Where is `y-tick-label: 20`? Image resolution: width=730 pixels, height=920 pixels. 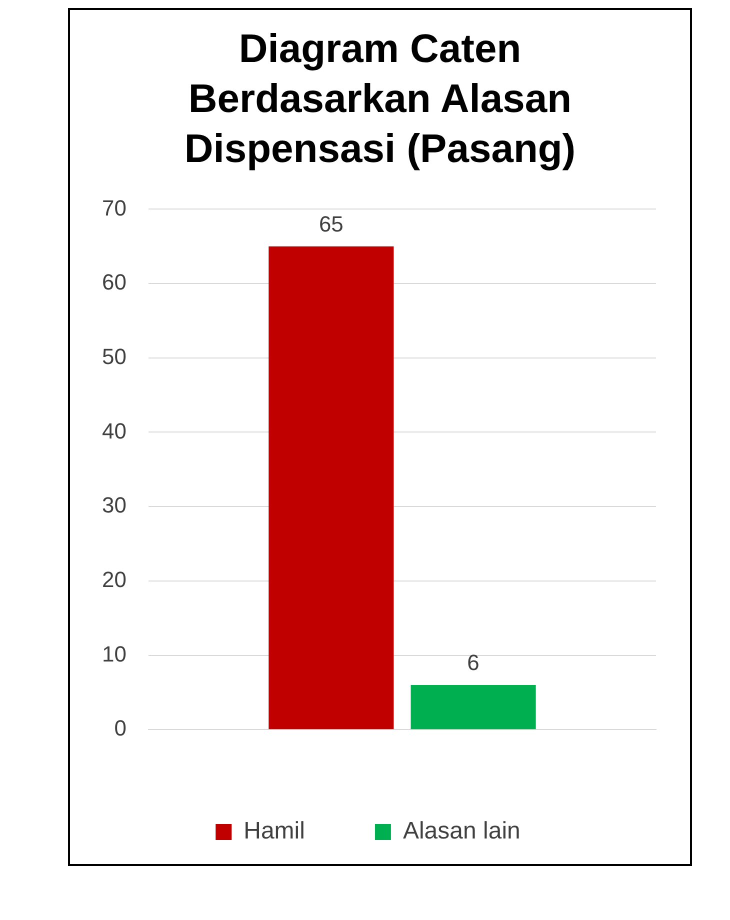 y-tick-label: 20 is located at coordinates (114, 579).